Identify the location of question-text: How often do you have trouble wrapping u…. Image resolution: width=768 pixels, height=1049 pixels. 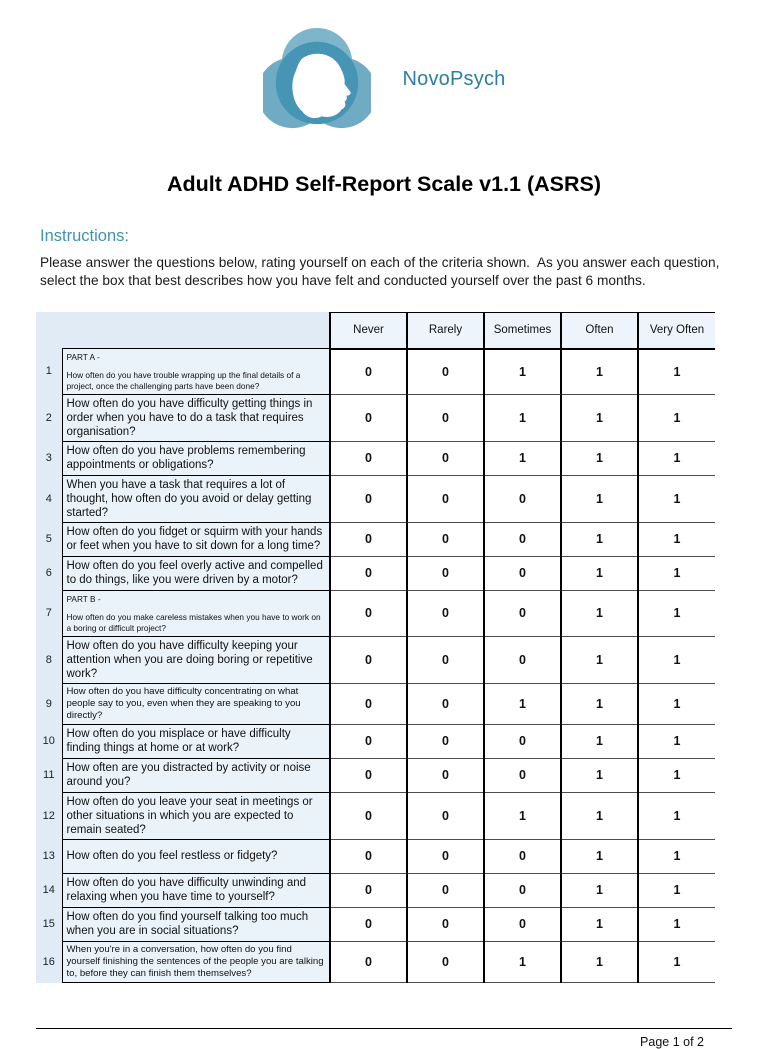
(183, 381).